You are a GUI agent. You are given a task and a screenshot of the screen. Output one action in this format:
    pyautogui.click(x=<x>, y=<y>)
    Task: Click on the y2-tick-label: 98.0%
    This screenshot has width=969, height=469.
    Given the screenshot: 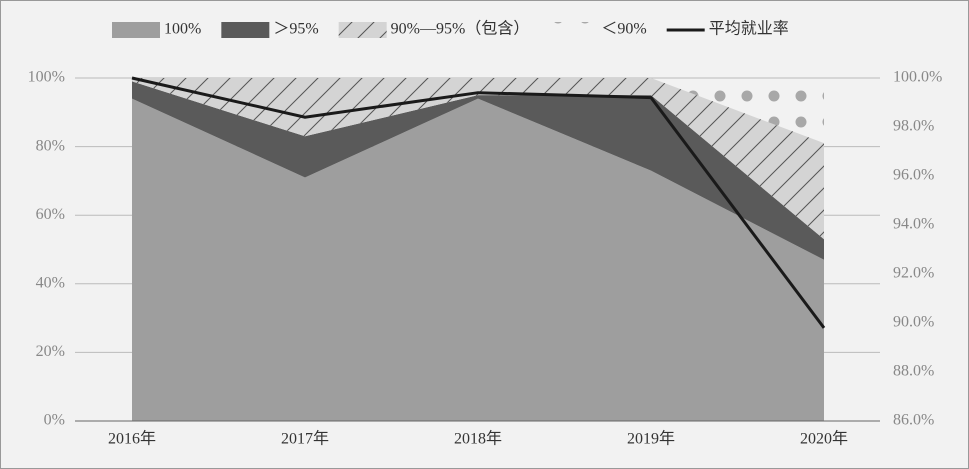 What is the action you would take?
    pyautogui.click(x=913, y=126)
    